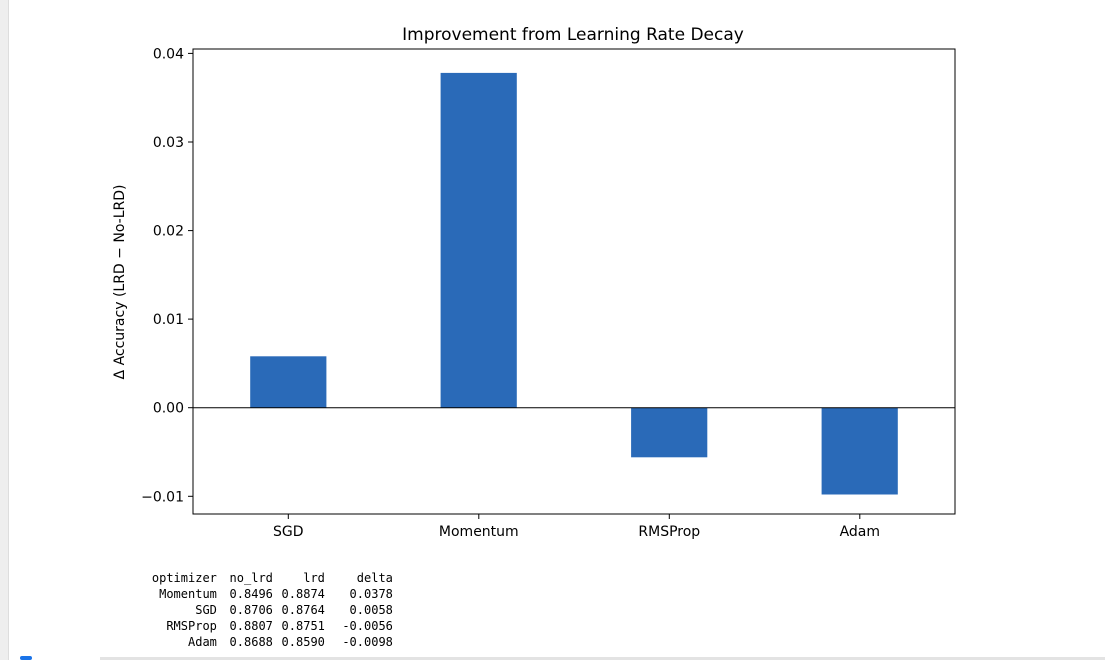 Image resolution: width=1105 pixels, height=660 pixels. What do you see at coordinates (167, 275) in the screenshot?
I see `y-ticks-group: −0.01 0.00 0.01 0.02 0.03 0.04` at bounding box center [167, 275].